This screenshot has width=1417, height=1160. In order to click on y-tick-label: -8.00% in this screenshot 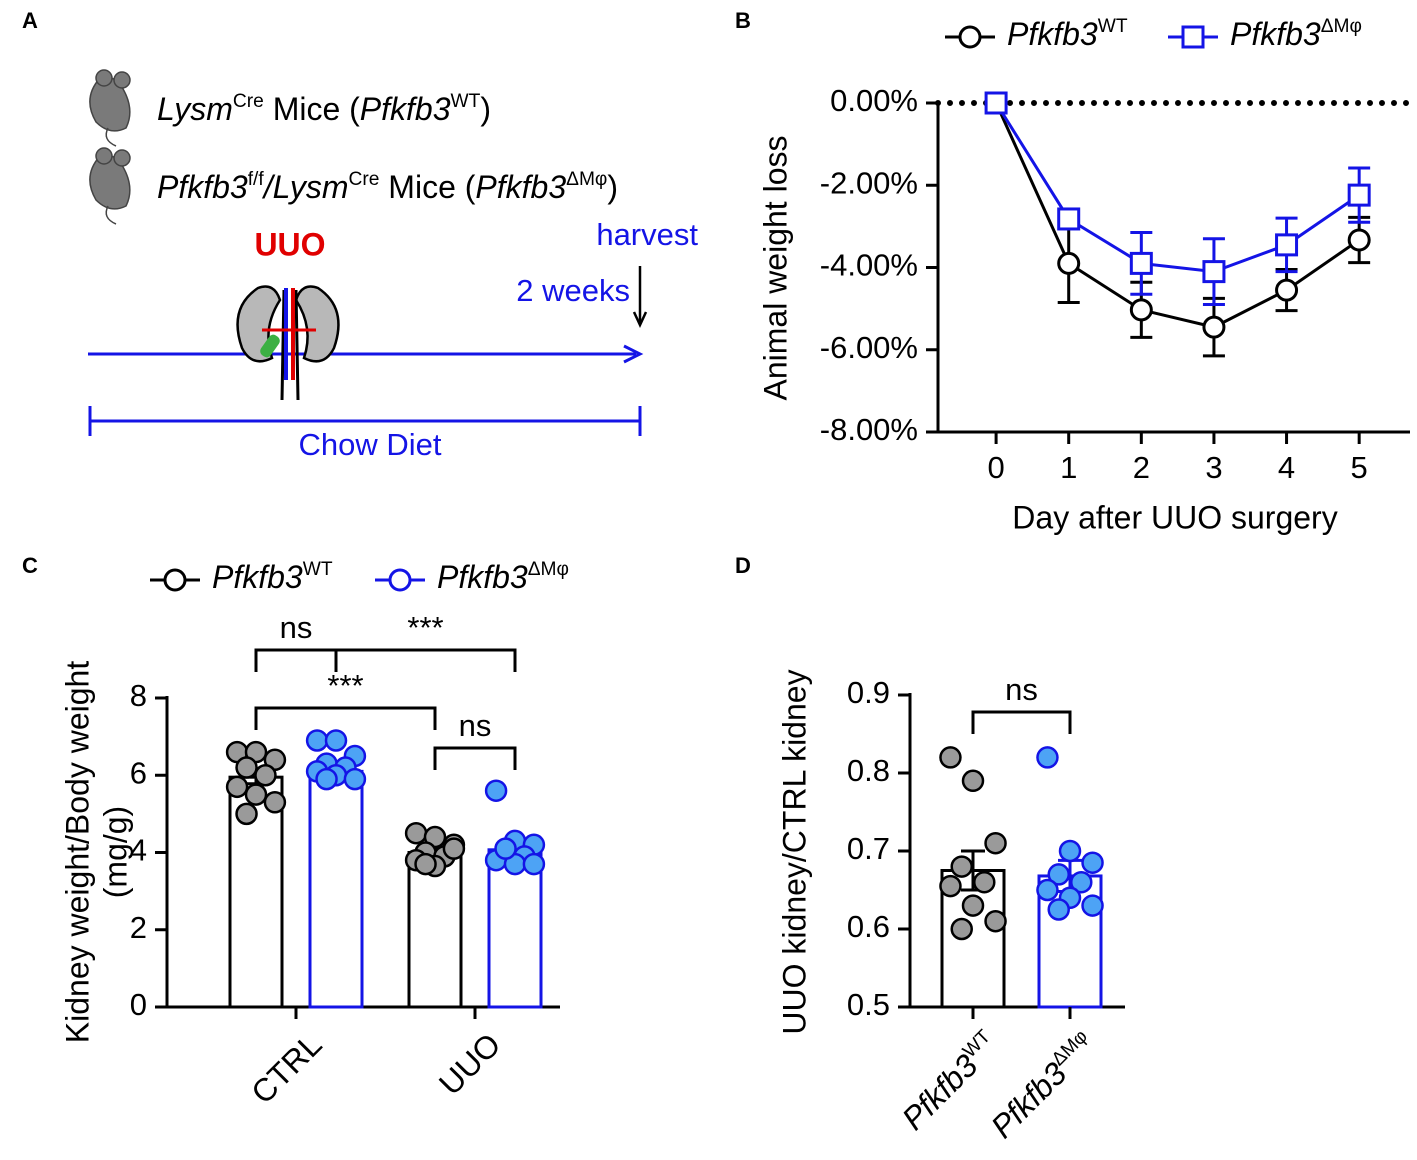, I will do `click(869, 429)`.